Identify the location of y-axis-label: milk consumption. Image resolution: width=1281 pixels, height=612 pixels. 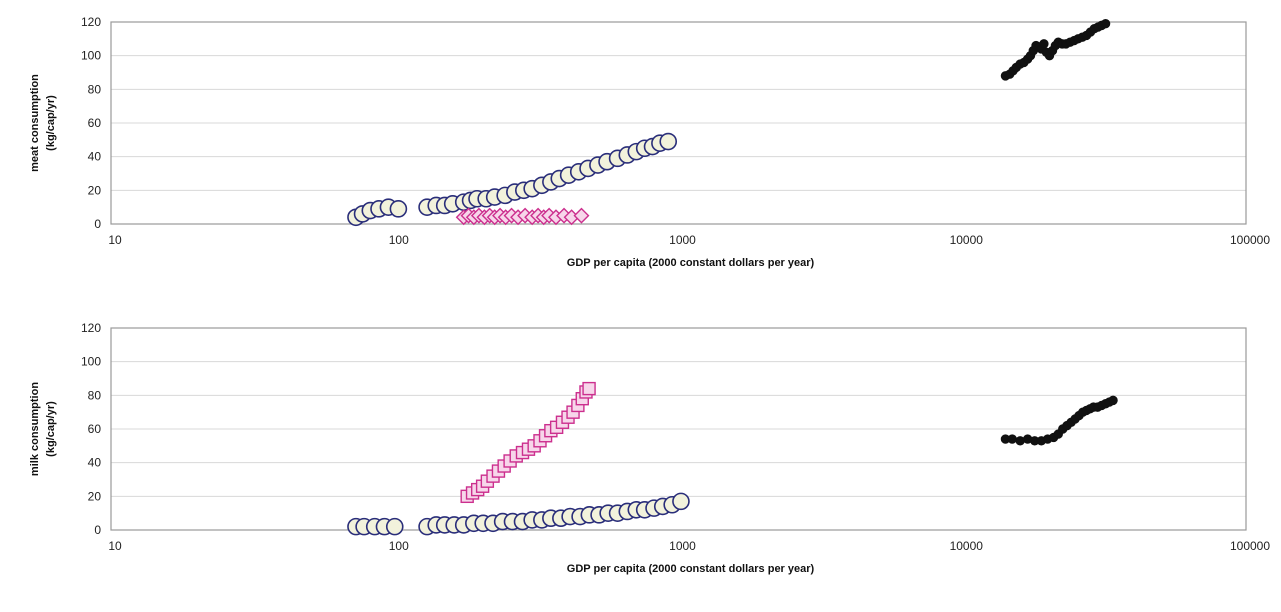
(35, 429).